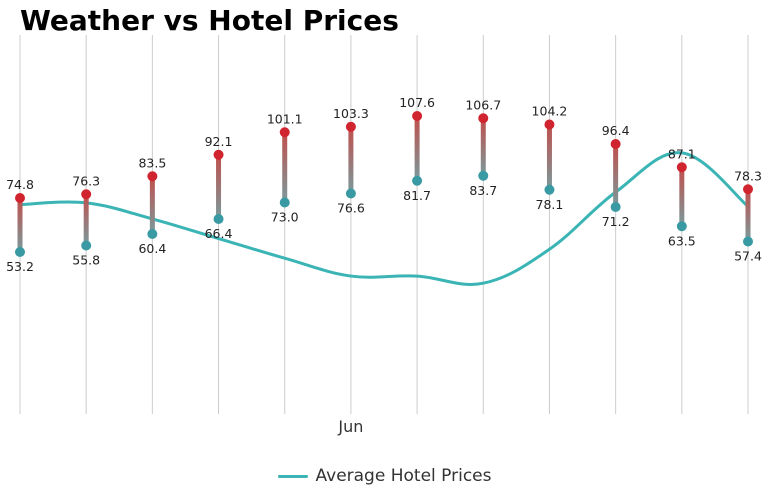 The width and height of the screenshot is (769, 491). I want to click on temperature-range-point: 78.3 57.4, so click(748, 215).